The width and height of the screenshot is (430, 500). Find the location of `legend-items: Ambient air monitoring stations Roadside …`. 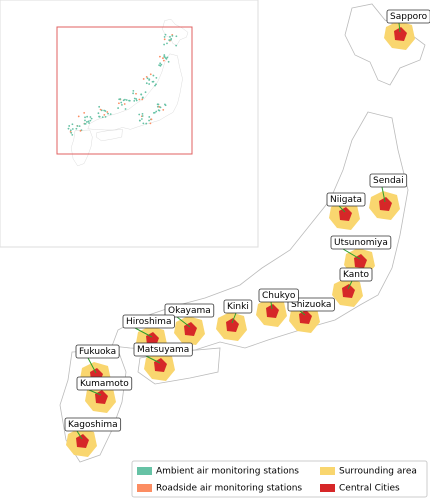

legend-items: Ambient air monitoring stations Roadside … is located at coordinates (277, 480).